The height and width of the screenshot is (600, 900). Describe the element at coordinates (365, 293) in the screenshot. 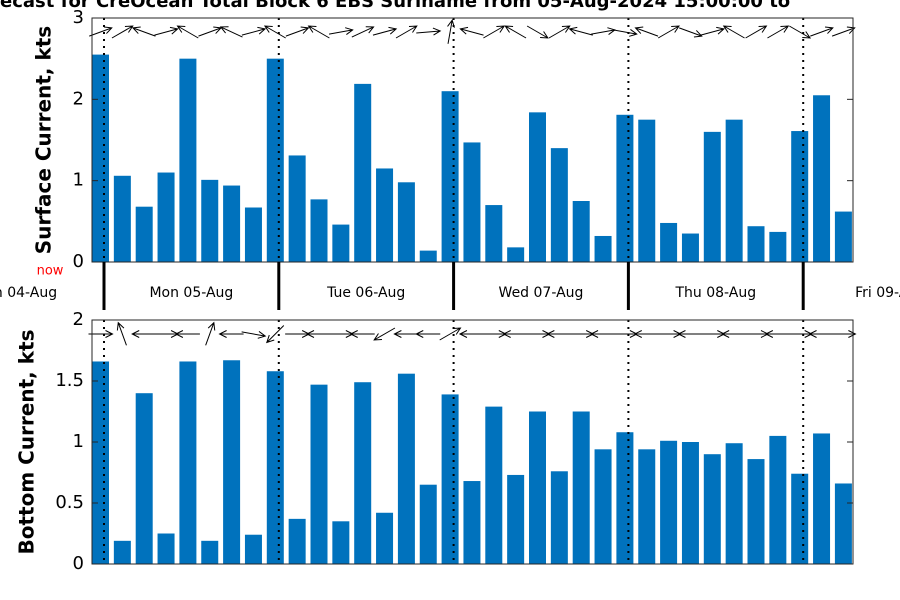

I see `day-label: Tue 06-Aug` at that location.